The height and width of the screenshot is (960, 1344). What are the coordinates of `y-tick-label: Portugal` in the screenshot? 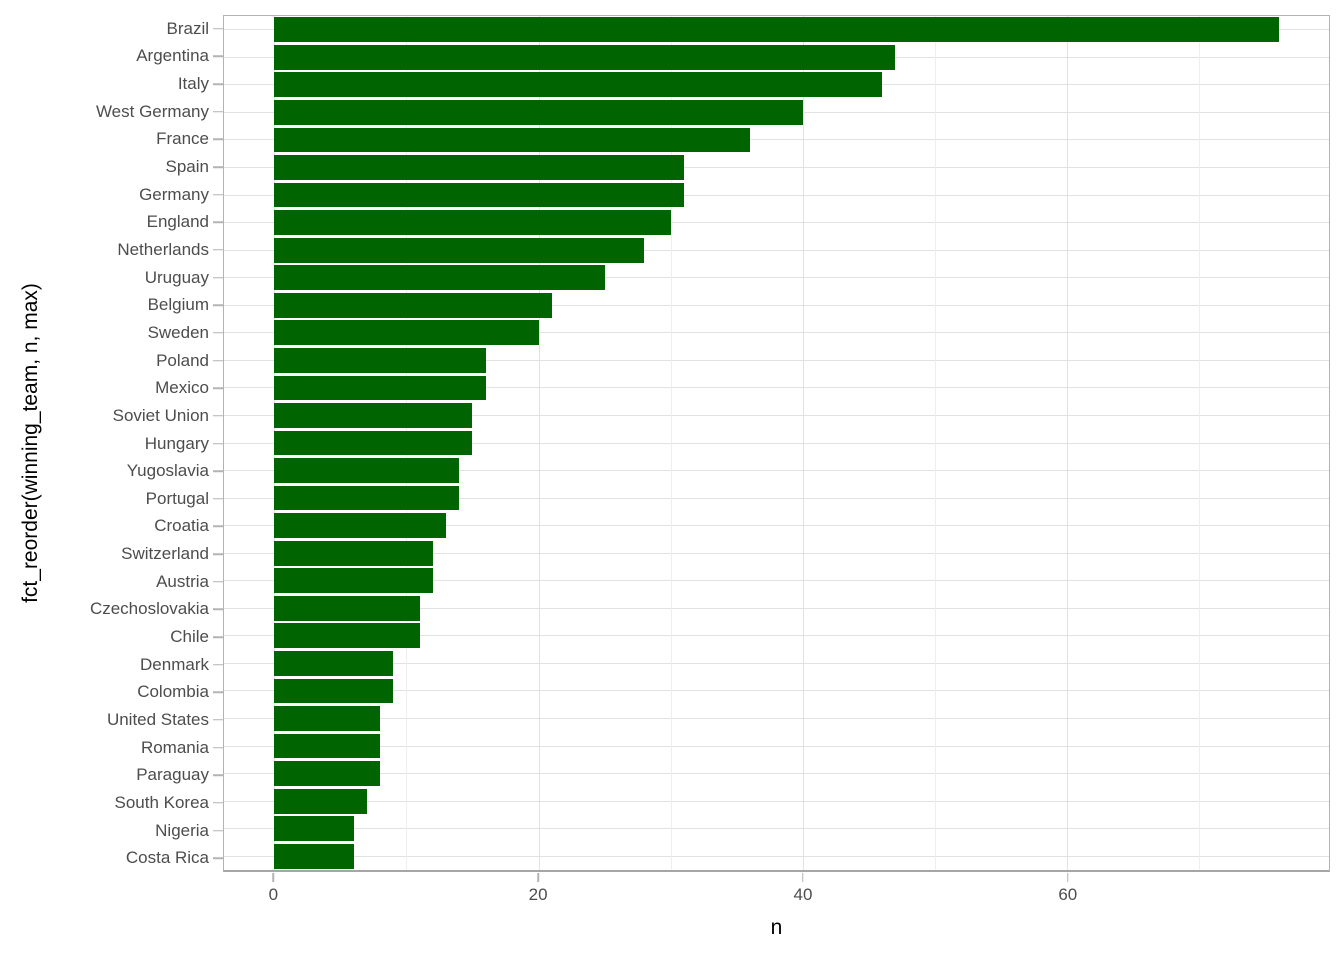 It's located at (177, 498).